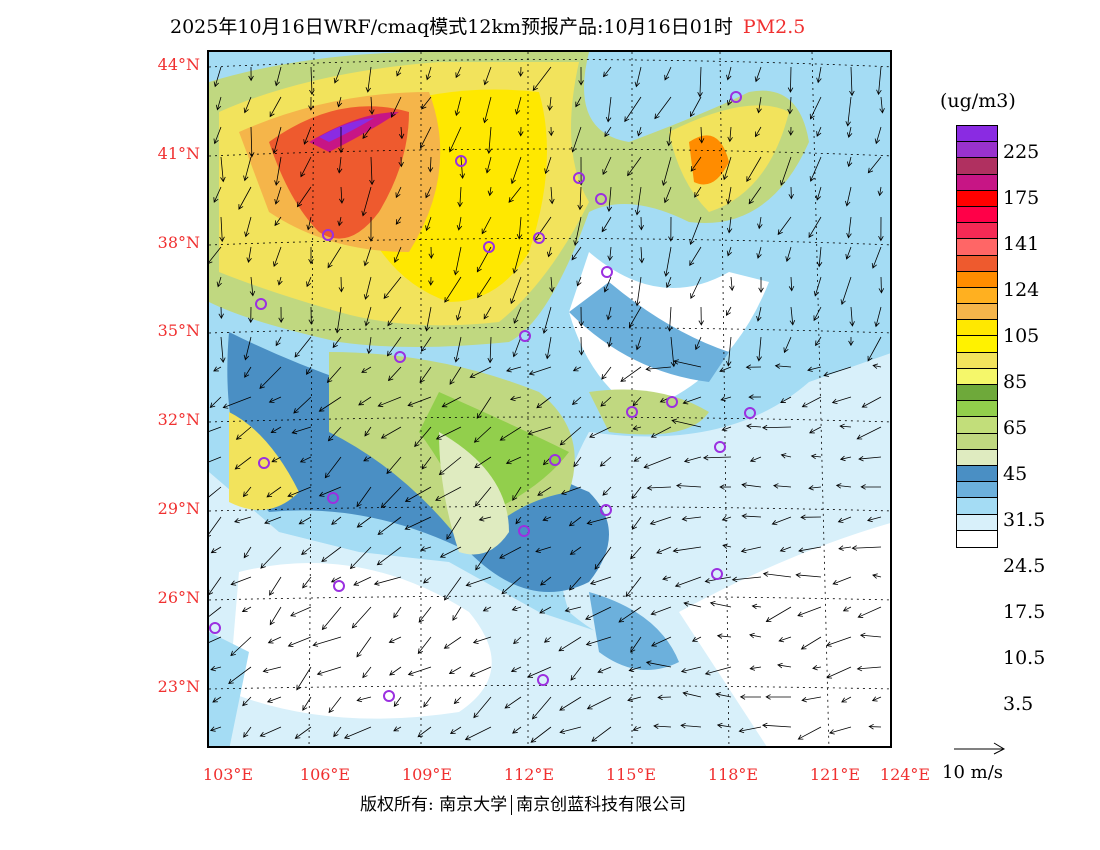 The width and height of the screenshot is (1100, 850). I want to click on lon-label: 115°E, so click(631, 774).